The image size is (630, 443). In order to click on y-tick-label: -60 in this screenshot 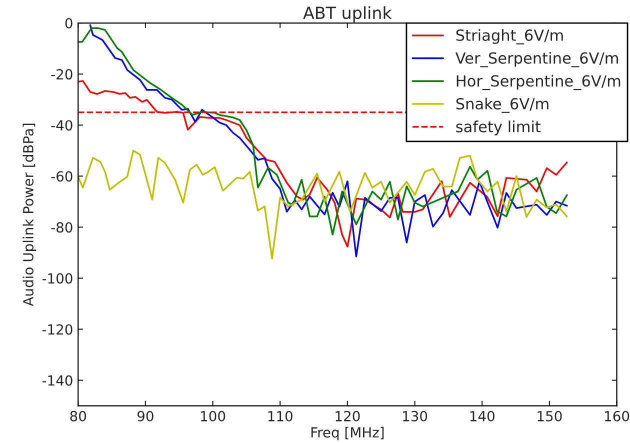, I will do `click(61, 176)`.